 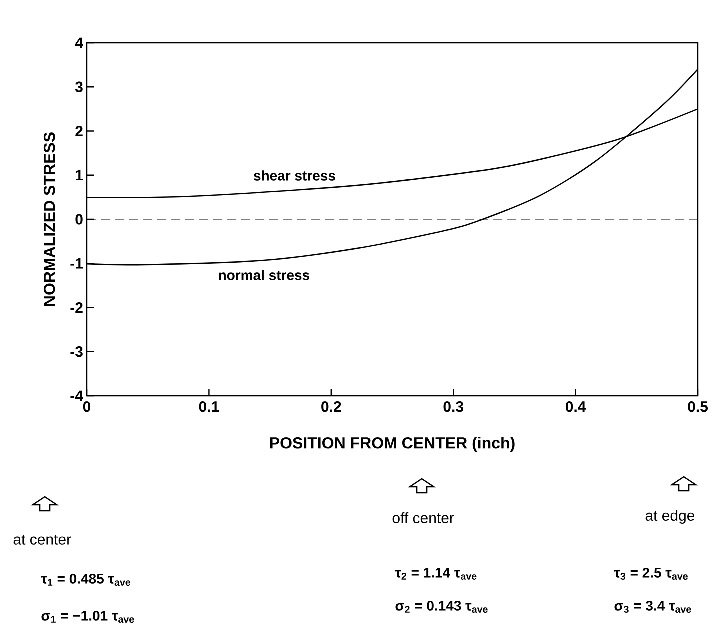 What do you see at coordinates (454, 407) in the screenshot?
I see `x-tick-label: 0.3` at bounding box center [454, 407].